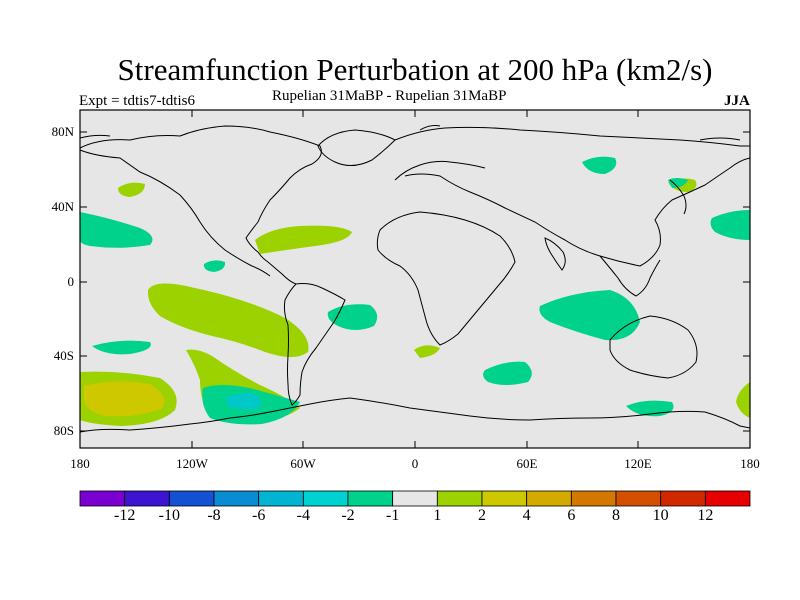  What do you see at coordinates (440, 170) in the screenshot?
I see `coastline-europe-north` at bounding box center [440, 170].